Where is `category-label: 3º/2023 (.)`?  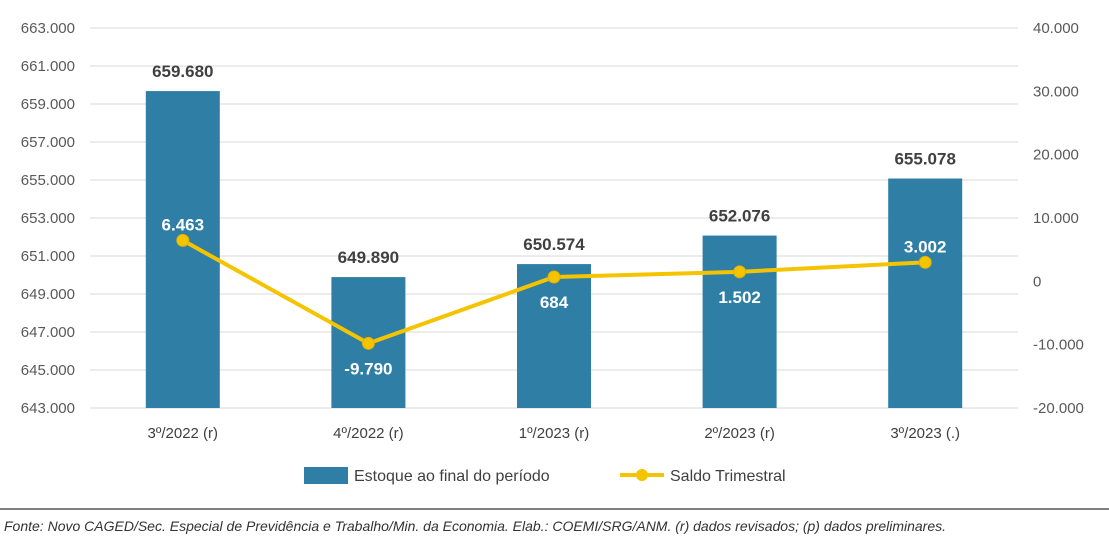
category-label: 3º/2023 (.) is located at coordinates (925, 433).